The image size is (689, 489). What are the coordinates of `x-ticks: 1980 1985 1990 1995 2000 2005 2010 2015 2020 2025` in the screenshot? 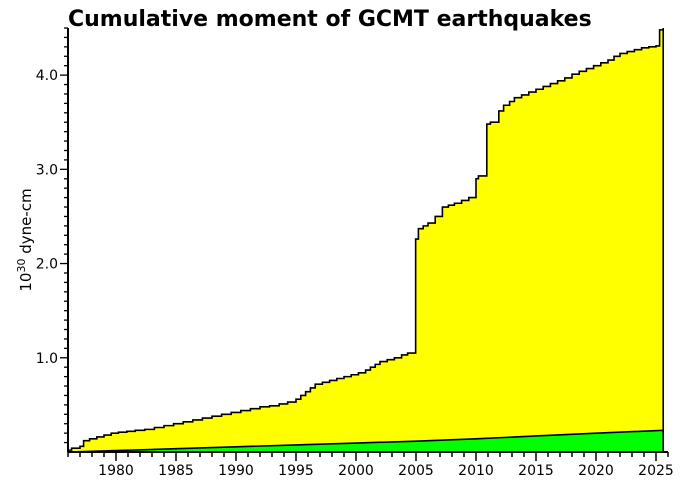 It's located at (370, 465).